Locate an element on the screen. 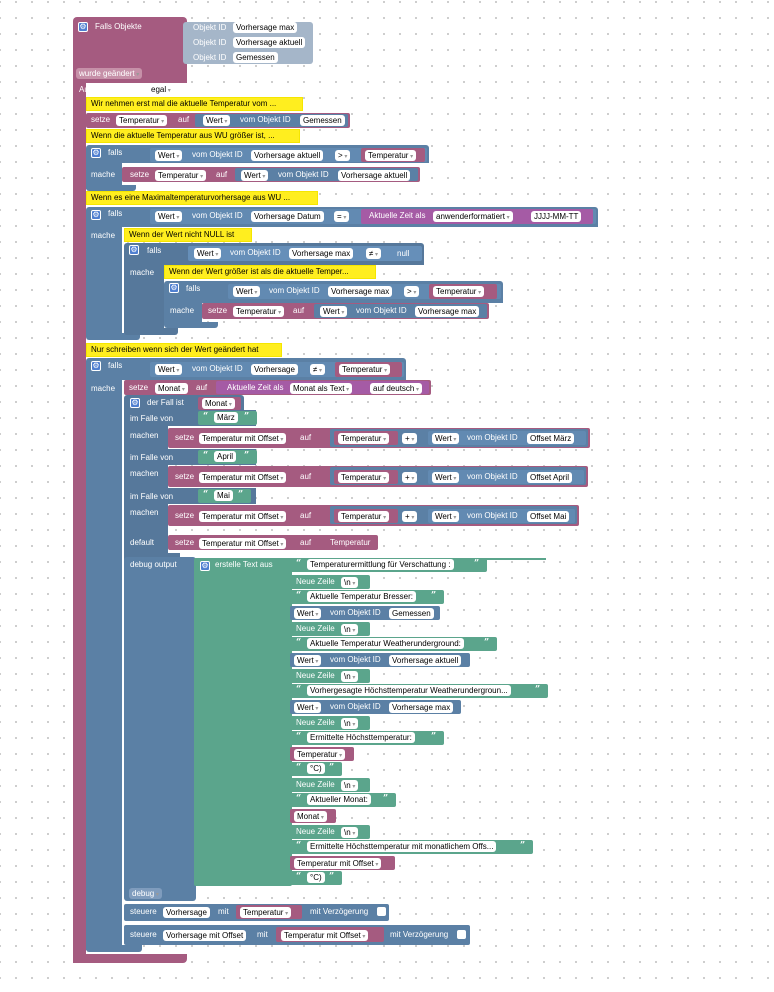 This screenshot has width=774, height=992. obj-field: Offset April is located at coordinates (549, 477).